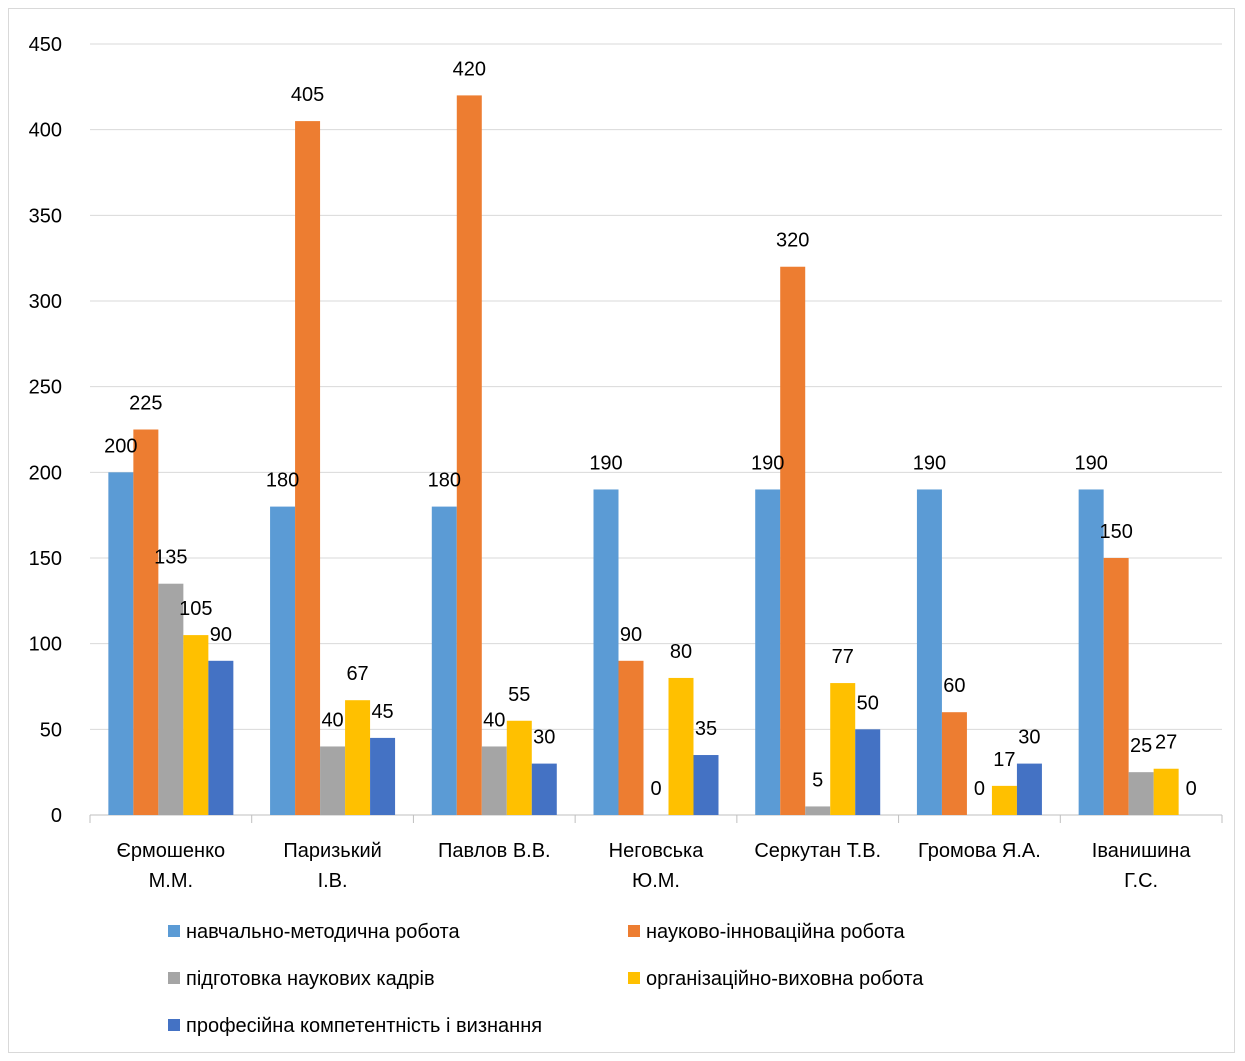  What do you see at coordinates (364, 1026) in the screenshot?
I see `legend-label: професійна компетентність і визнання` at bounding box center [364, 1026].